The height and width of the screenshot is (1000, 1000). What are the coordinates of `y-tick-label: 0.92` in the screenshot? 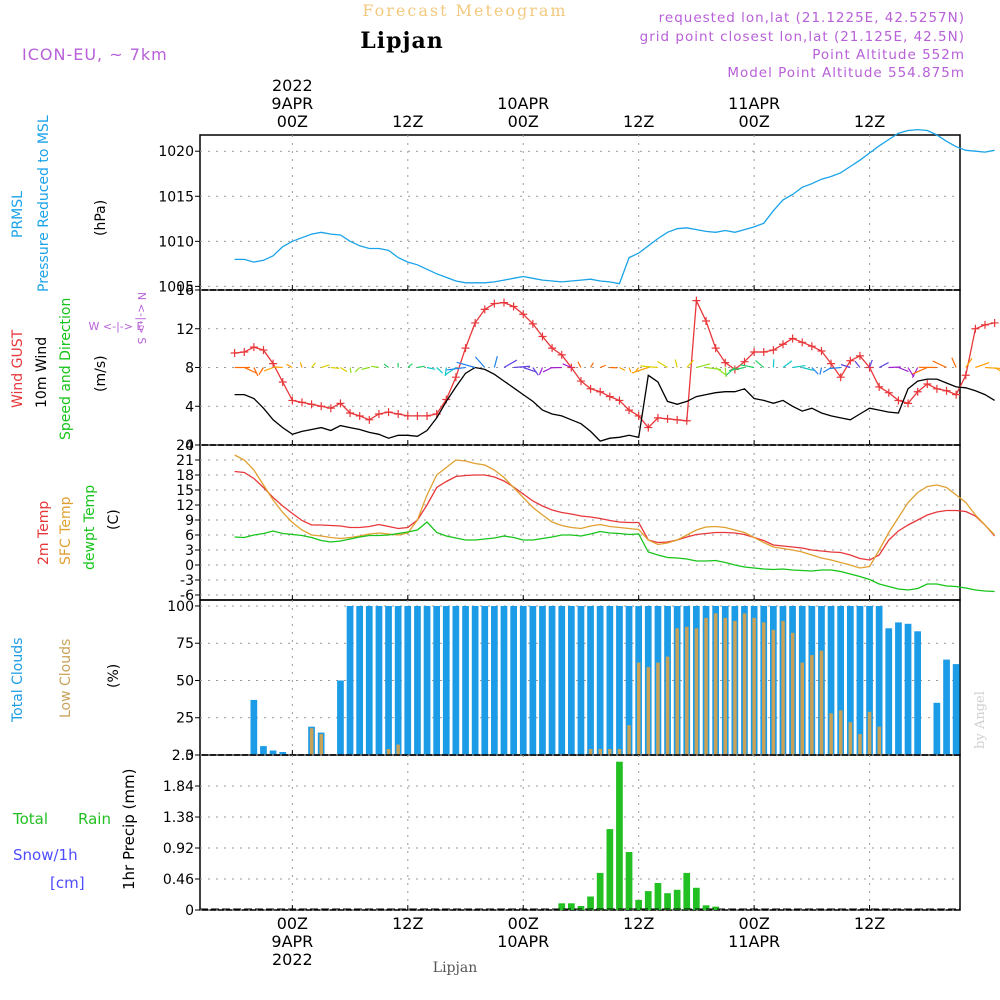 It's located at (178, 849).